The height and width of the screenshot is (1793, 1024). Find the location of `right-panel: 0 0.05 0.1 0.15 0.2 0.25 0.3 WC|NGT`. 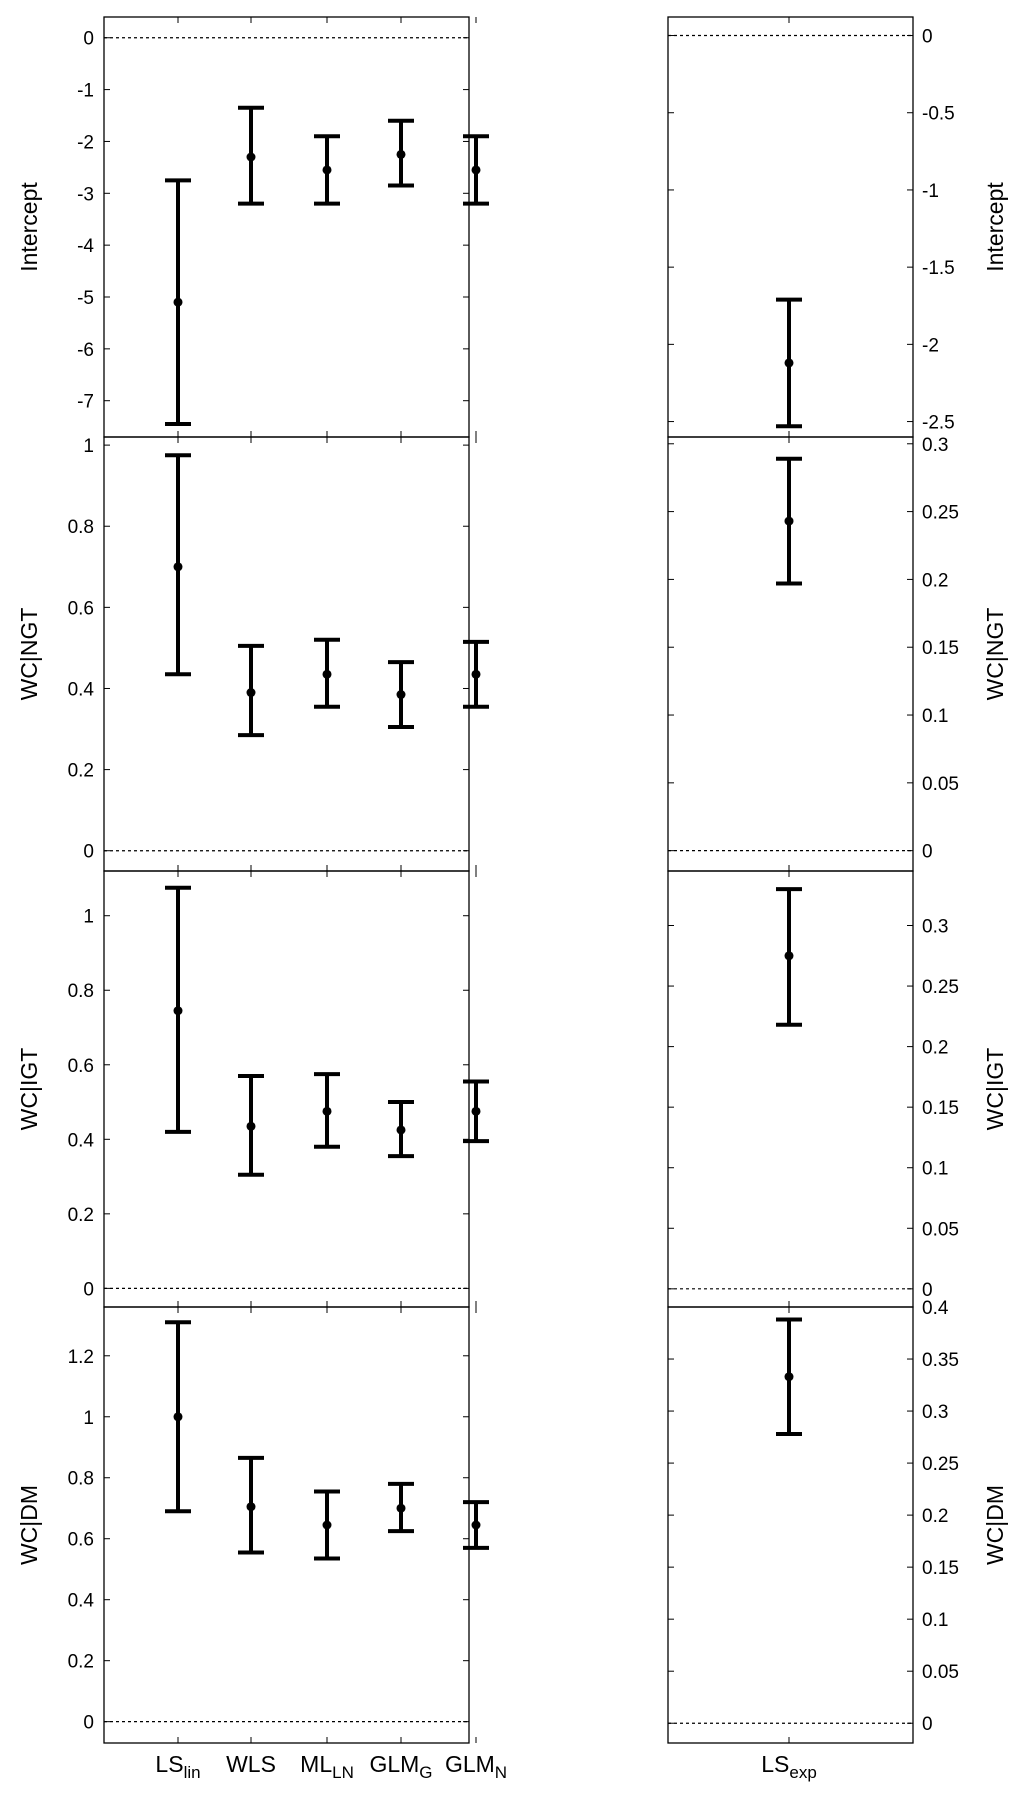

right-panel: 0 0.05 0.1 0.15 0.2 0.25 0.3 WC|NGT is located at coordinates (837, 653).